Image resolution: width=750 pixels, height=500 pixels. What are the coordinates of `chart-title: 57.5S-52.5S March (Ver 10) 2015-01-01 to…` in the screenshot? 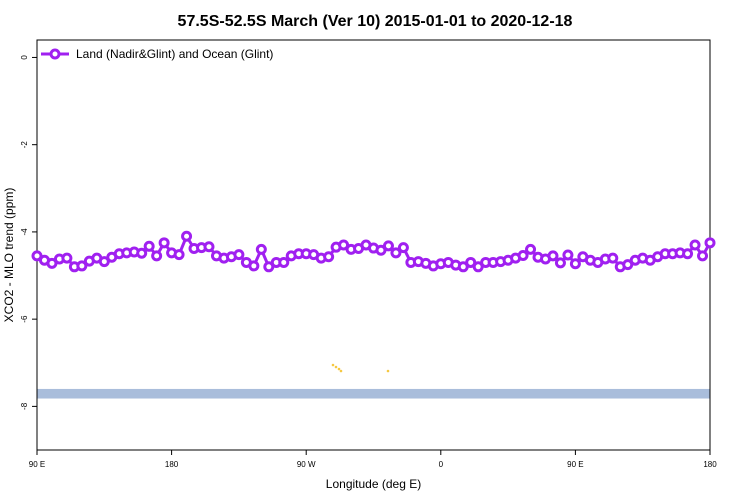 It's located at (375, 21).